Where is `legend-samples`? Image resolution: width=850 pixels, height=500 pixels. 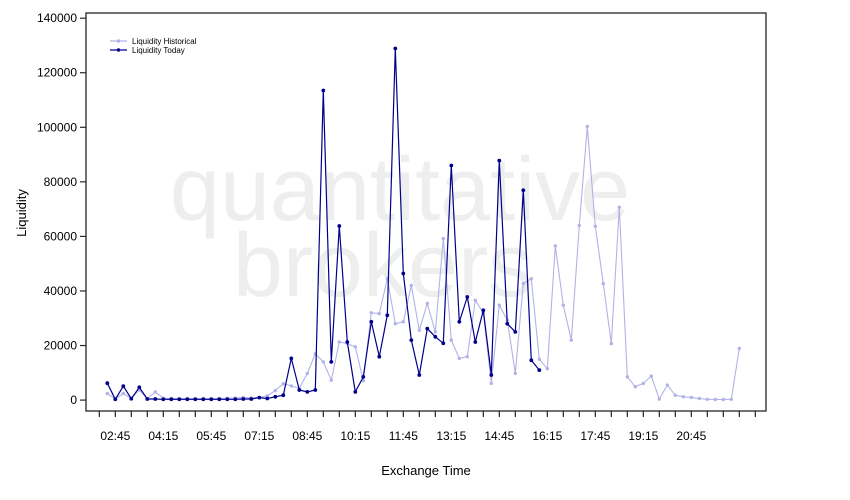
legend-samples is located at coordinates (118, 45).